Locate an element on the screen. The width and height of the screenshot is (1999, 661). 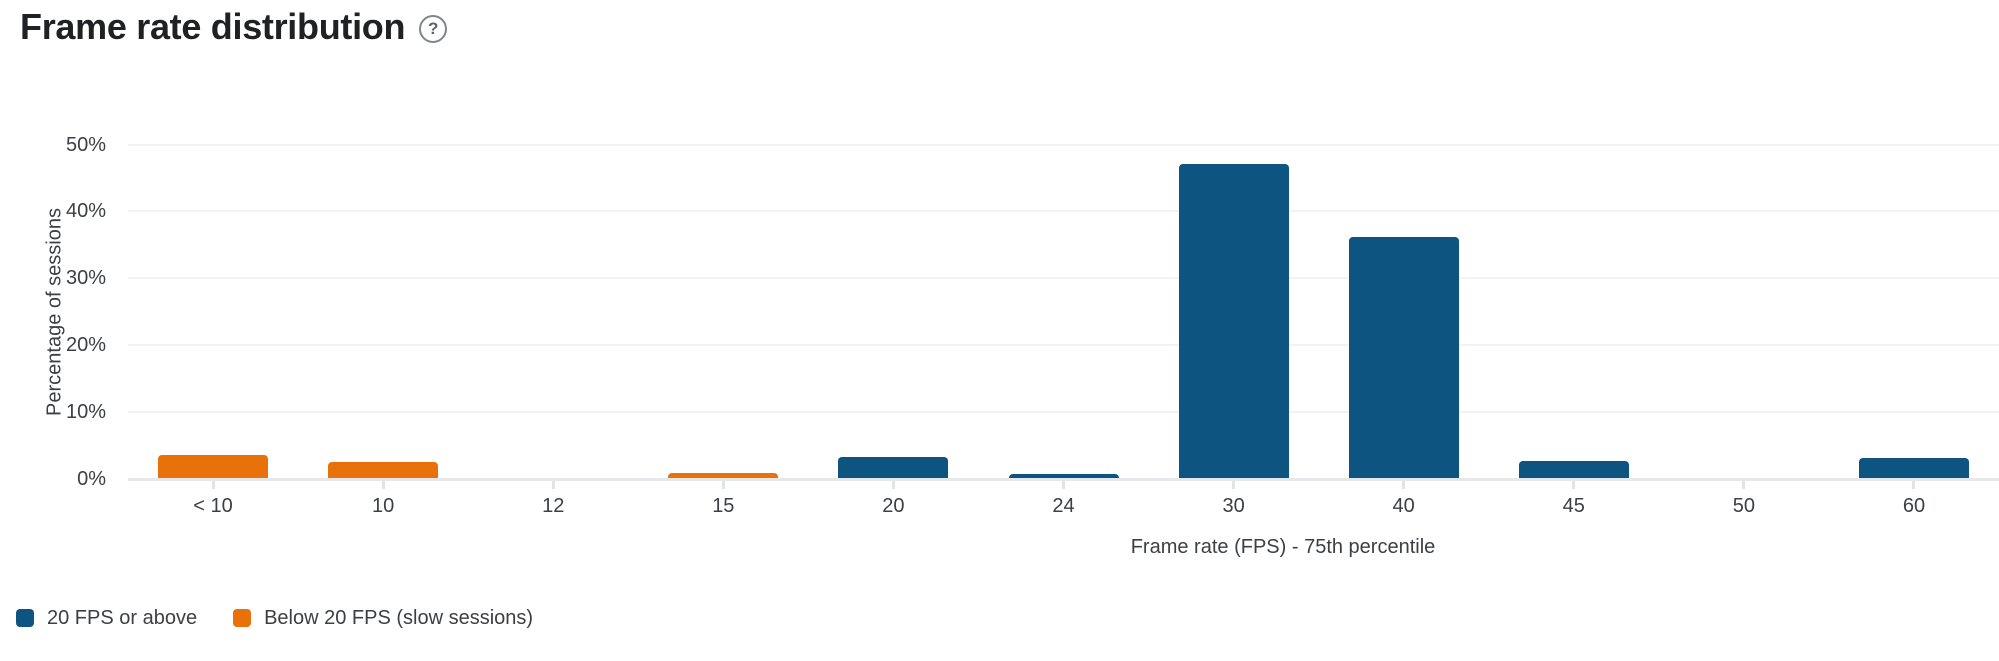
legend-item-below-20-fps-slow-sessions: Below 20 FPS (slow sessions) is located at coordinates (383, 618).